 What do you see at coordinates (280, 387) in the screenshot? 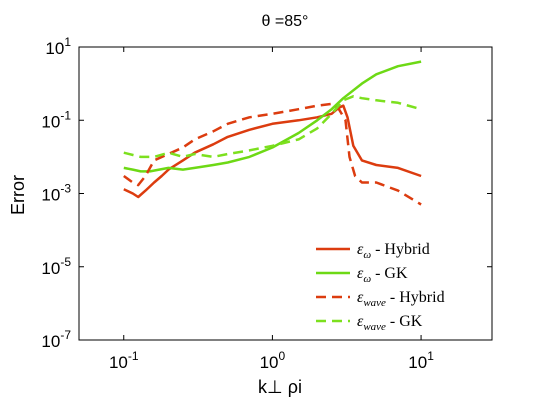
I see `x-axis-label: k⊥ ρi` at bounding box center [280, 387].